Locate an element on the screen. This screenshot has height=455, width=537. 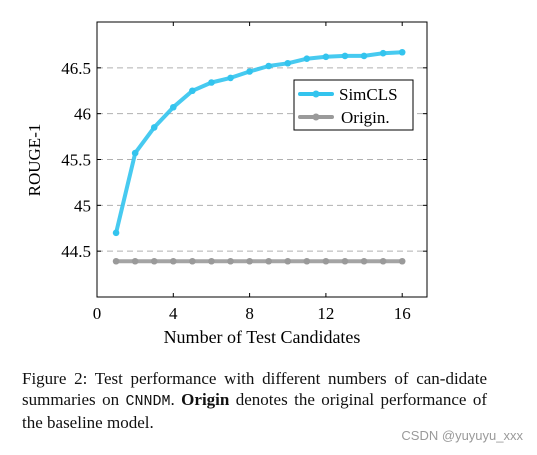
caption-middle: . is located at coordinates (176, 399).